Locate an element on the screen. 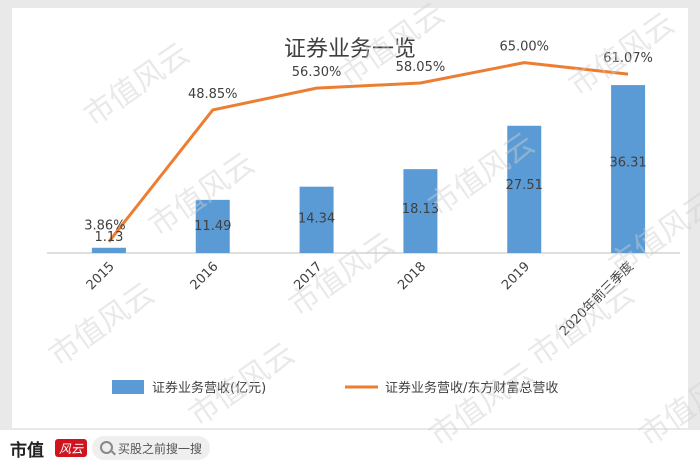 This screenshot has height=467, width=700. category-tick-label: 2015 is located at coordinates (101, 276).